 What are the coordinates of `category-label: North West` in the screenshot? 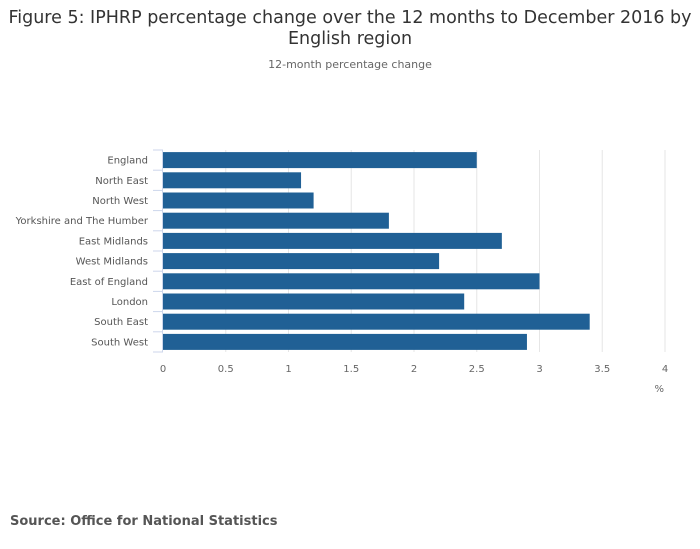 It's located at (120, 201).